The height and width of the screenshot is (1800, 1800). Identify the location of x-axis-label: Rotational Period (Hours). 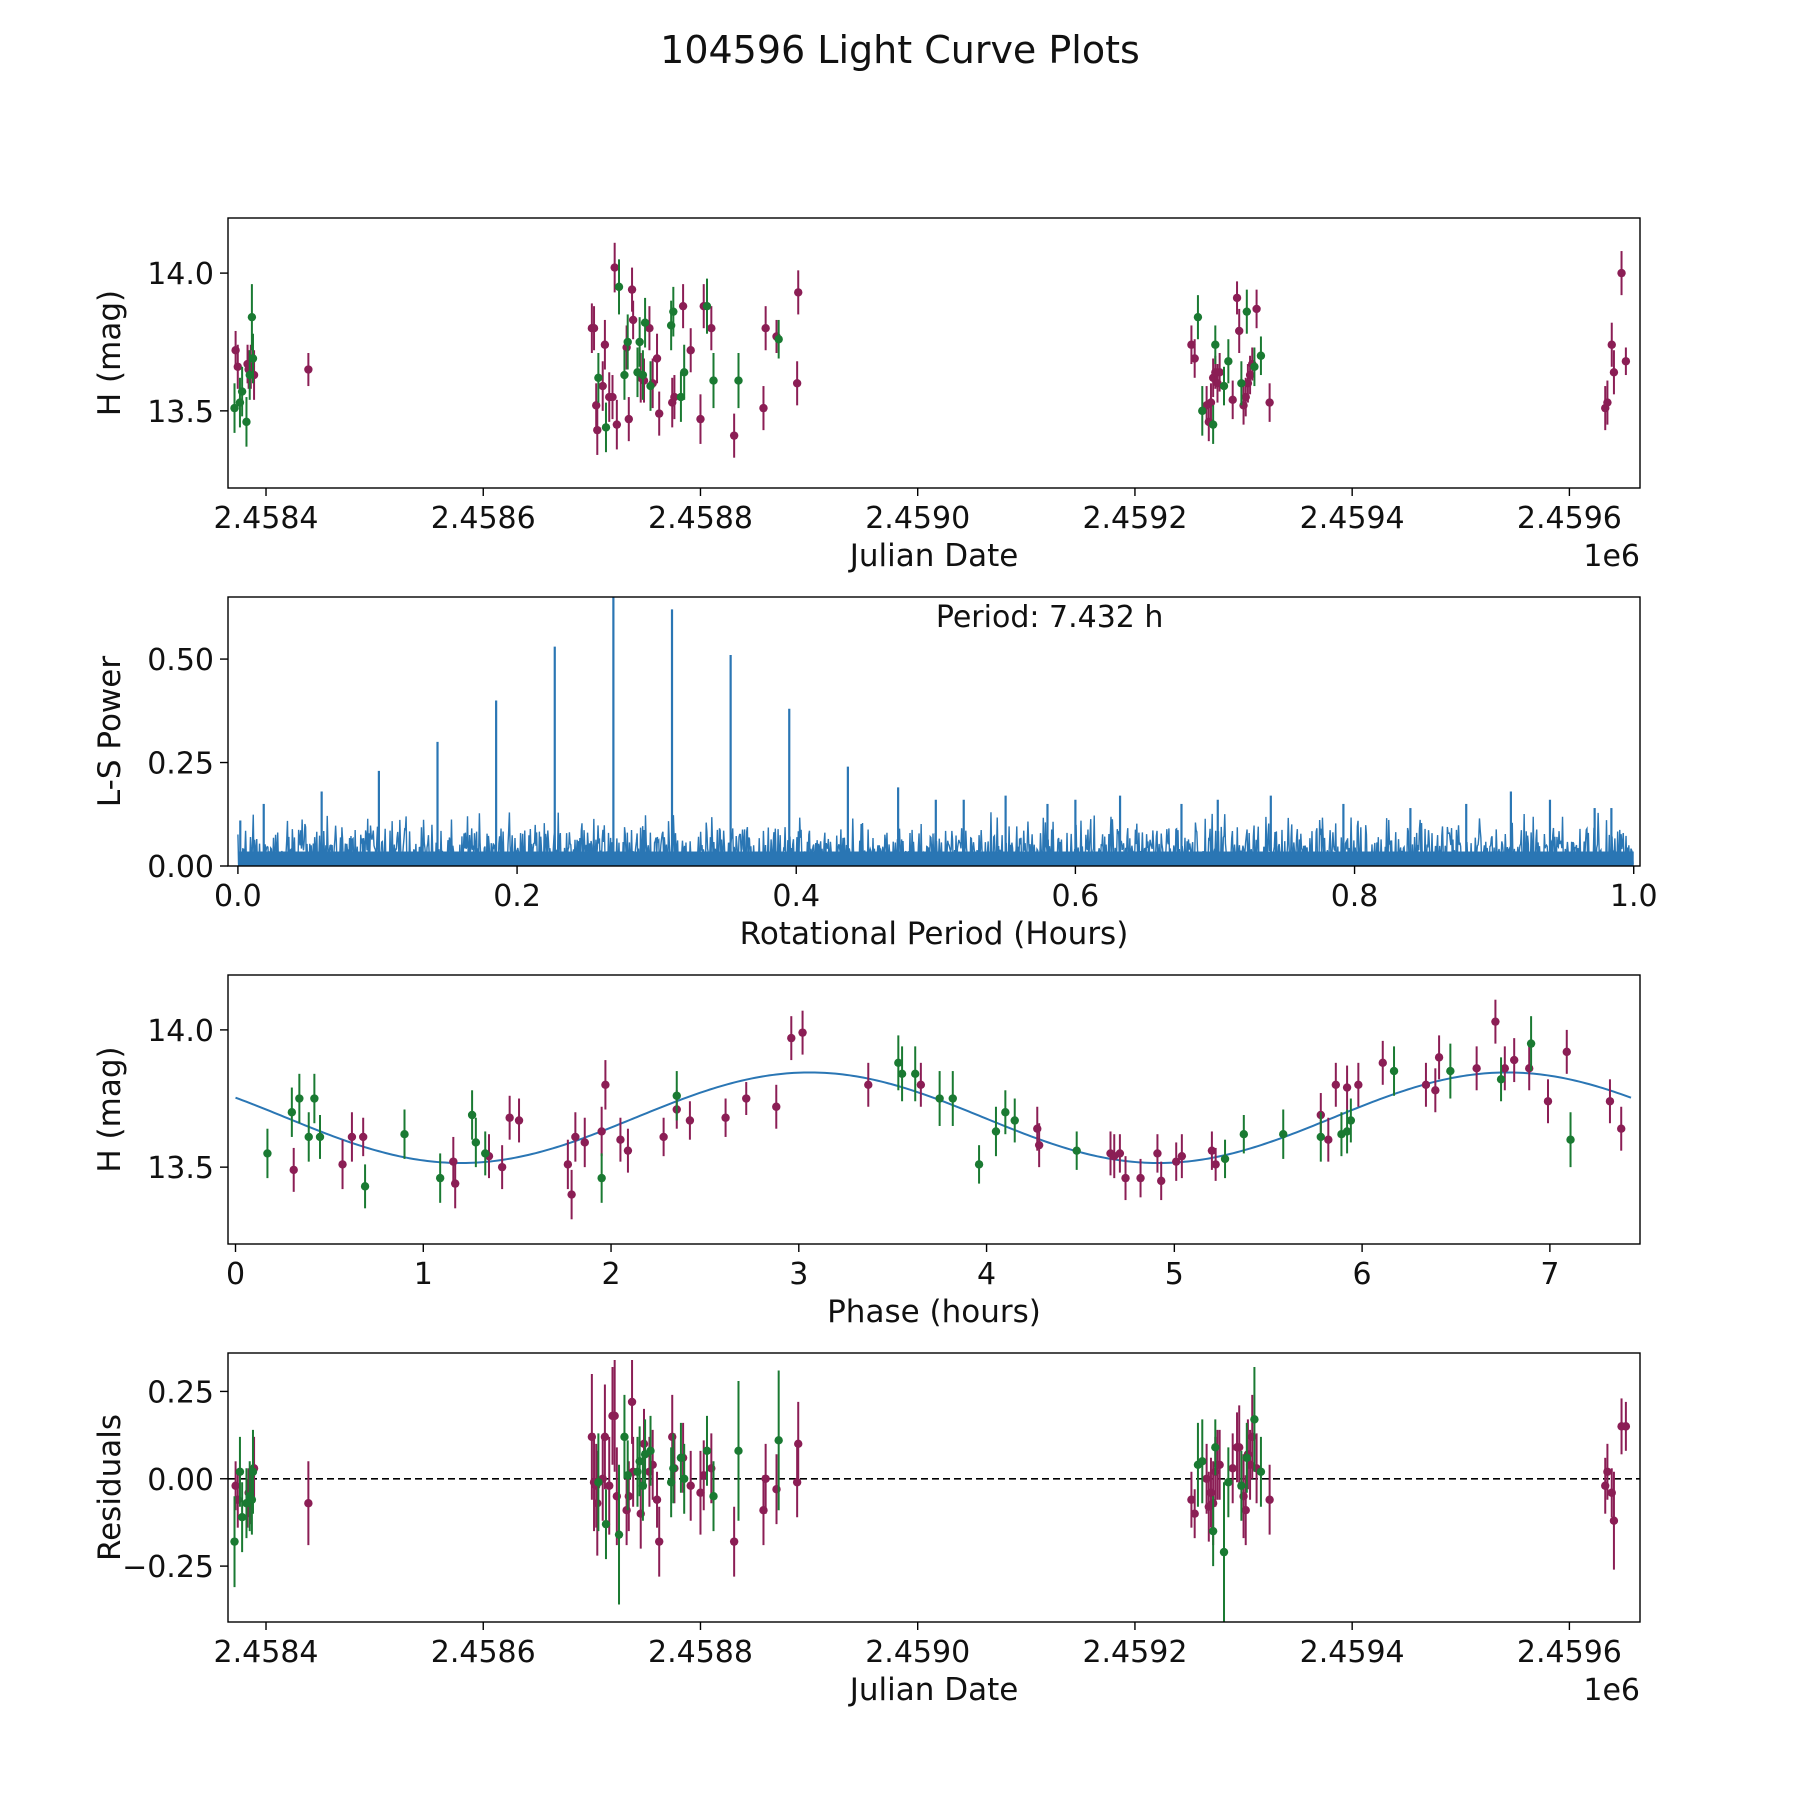
(934, 934).